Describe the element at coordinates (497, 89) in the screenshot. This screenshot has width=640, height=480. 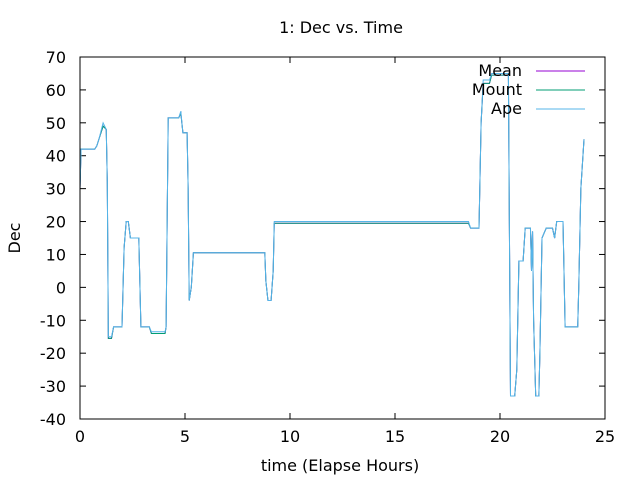
I see `legend-label-mount: Mount` at that location.